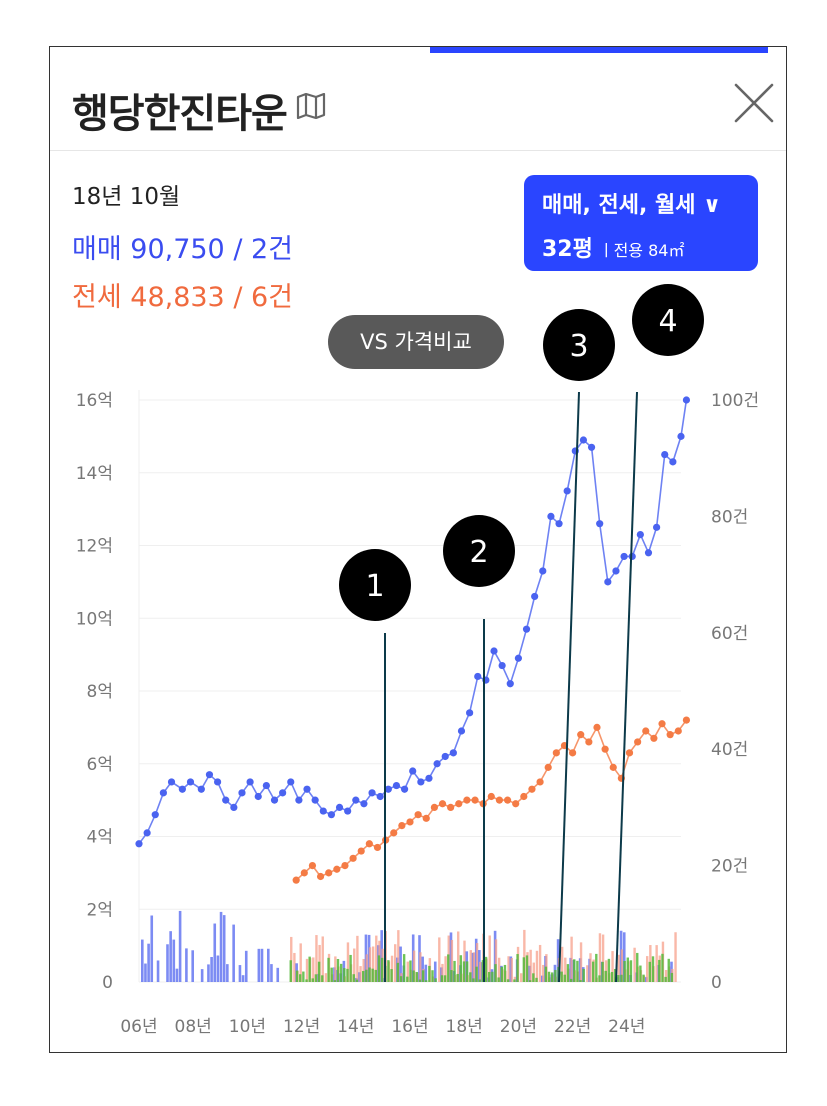 This screenshot has width=827, height=1106. Describe the element at coordinates (94, 474) in the screenshot. I see `y-left-tick-label: 14억` at that location.